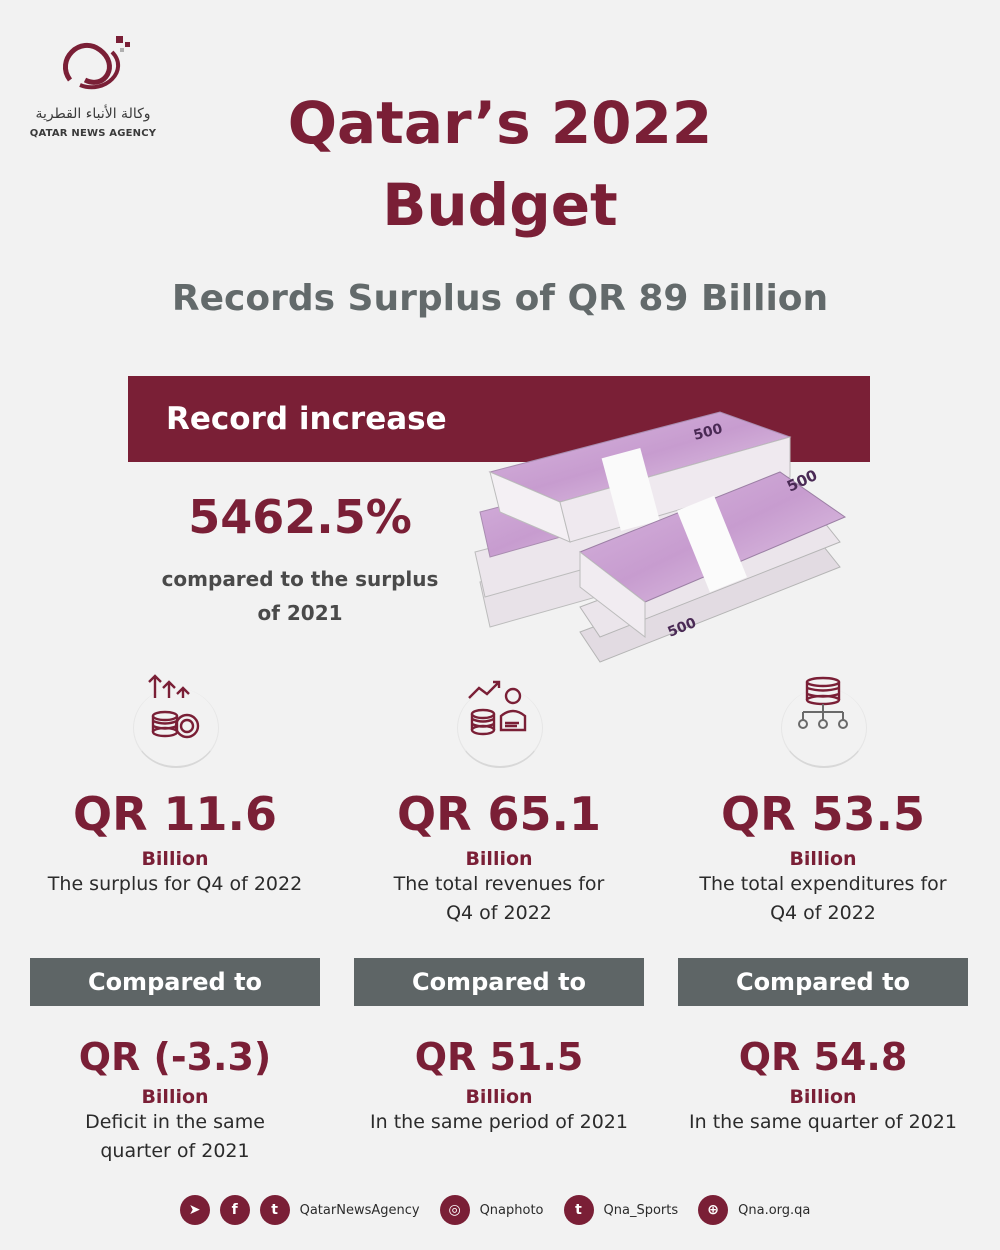 Image resolution: width=1000 pixels, height=1250 pixels. I want to click on website-link: Qna.org.qa, so click(774, 1210).